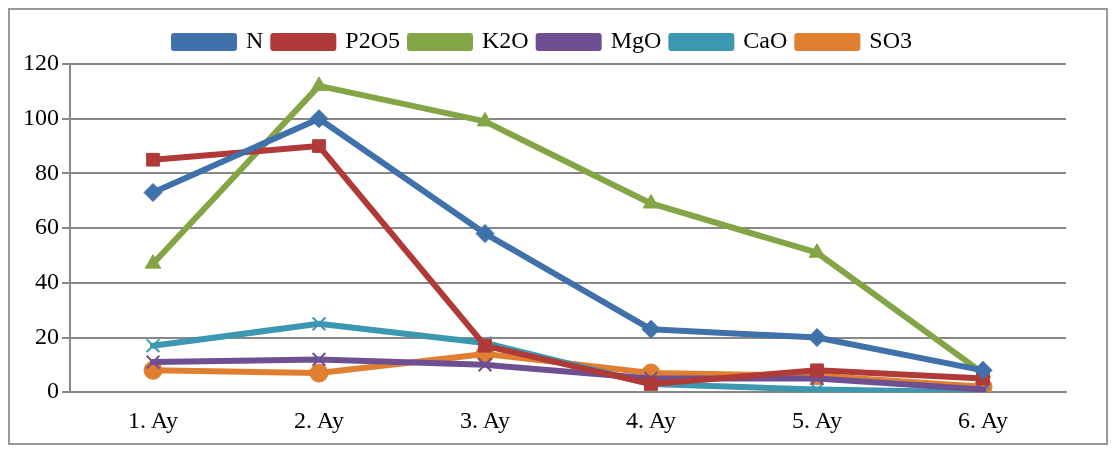  I want to click on y-tick-label: 40, so click(47, 281).